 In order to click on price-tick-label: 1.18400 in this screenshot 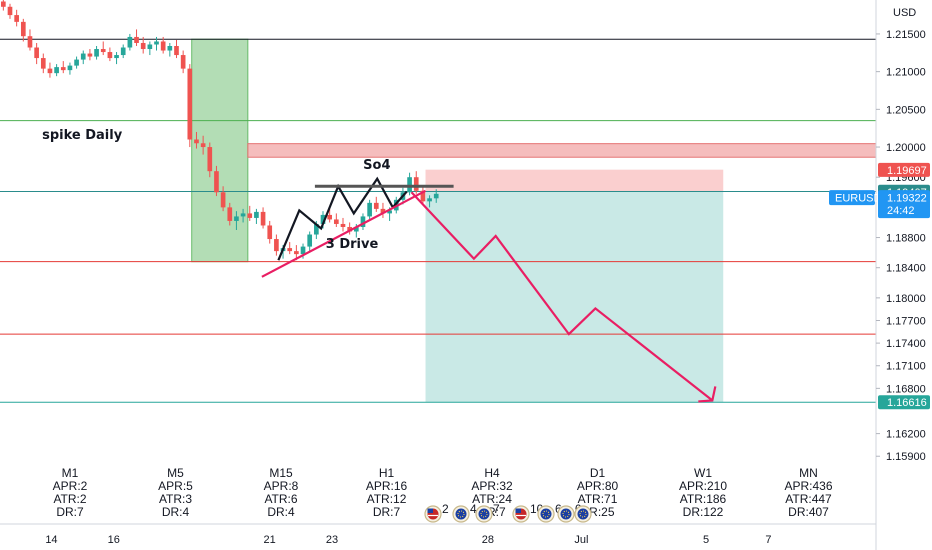, I will do `click(906, 269)`.